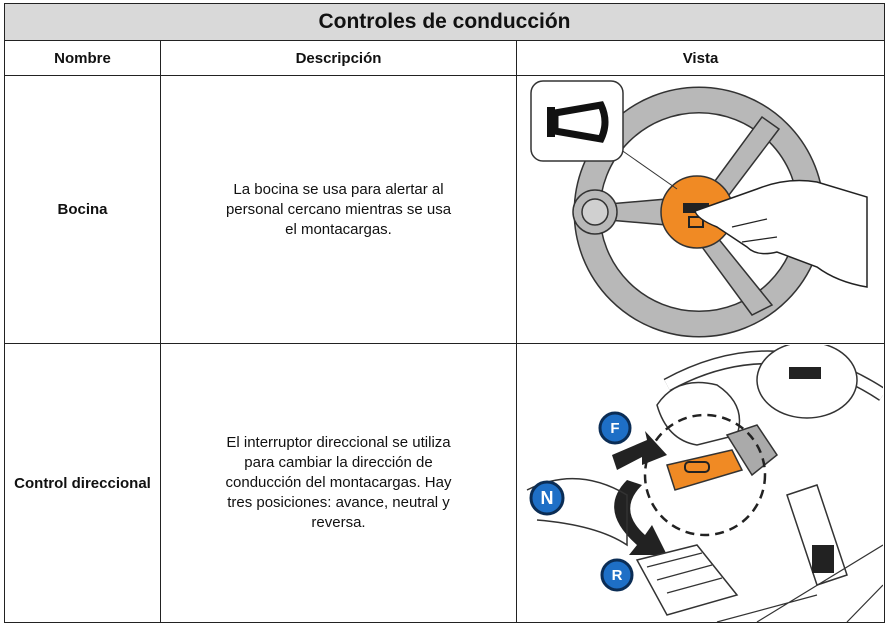 The image size is (888, 626). What do you see at coordinates (82, 209) in the screenshot?
I see `row-name: Bocina` at bounding box center [82, 209].